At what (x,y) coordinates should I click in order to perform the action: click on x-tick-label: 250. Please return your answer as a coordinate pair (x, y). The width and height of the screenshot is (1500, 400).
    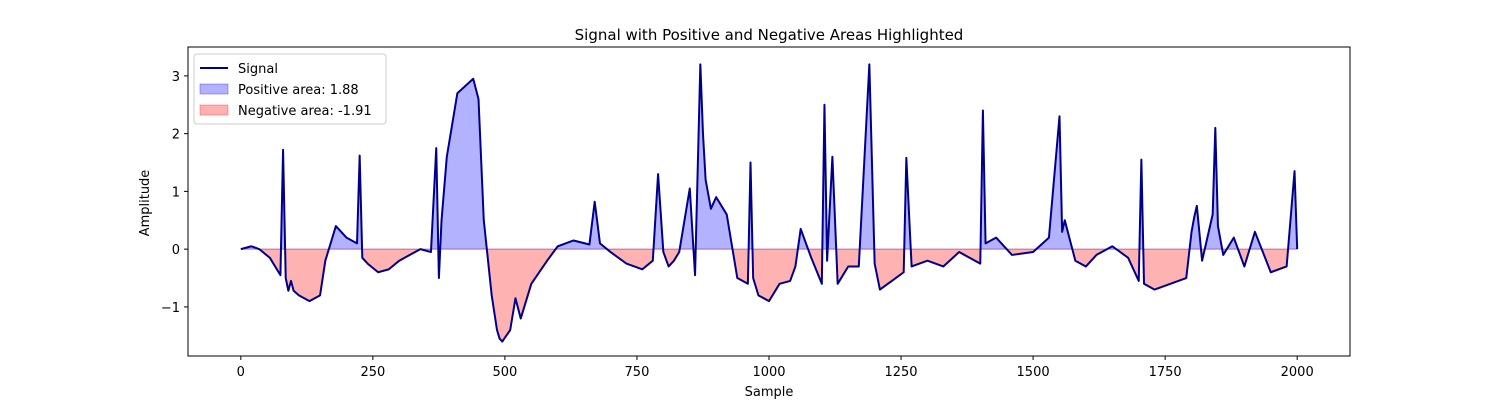
    Looking at the image, I should click on (372, 372).